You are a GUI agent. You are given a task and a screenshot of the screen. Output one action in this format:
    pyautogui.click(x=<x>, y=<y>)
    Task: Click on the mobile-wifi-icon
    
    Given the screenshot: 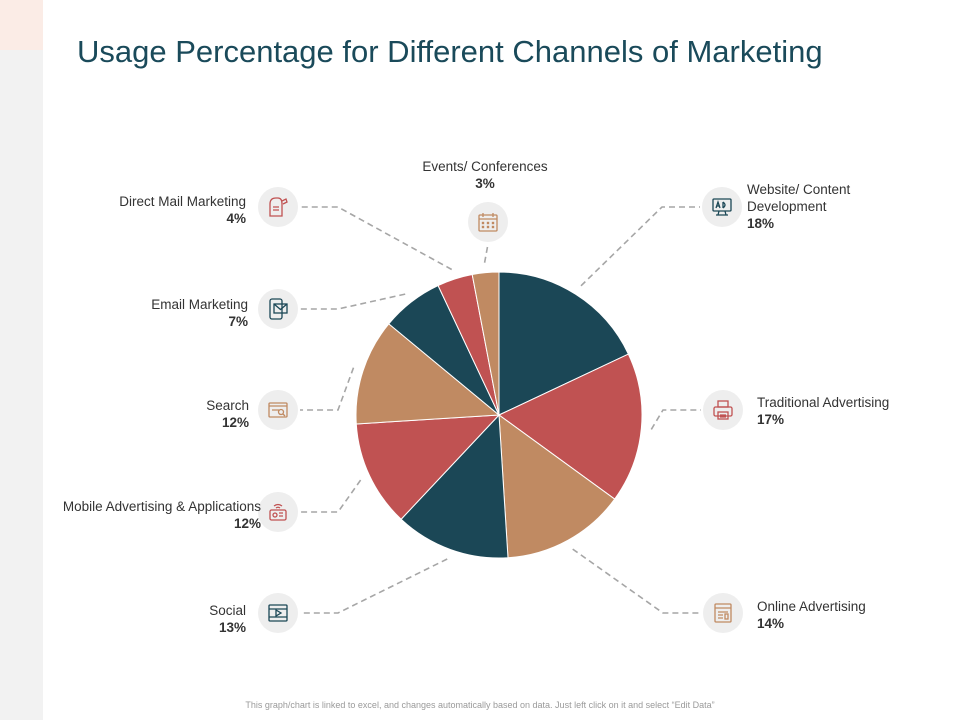 What is the action you would take?
    pyautogui.click(x=278, y=512)
    